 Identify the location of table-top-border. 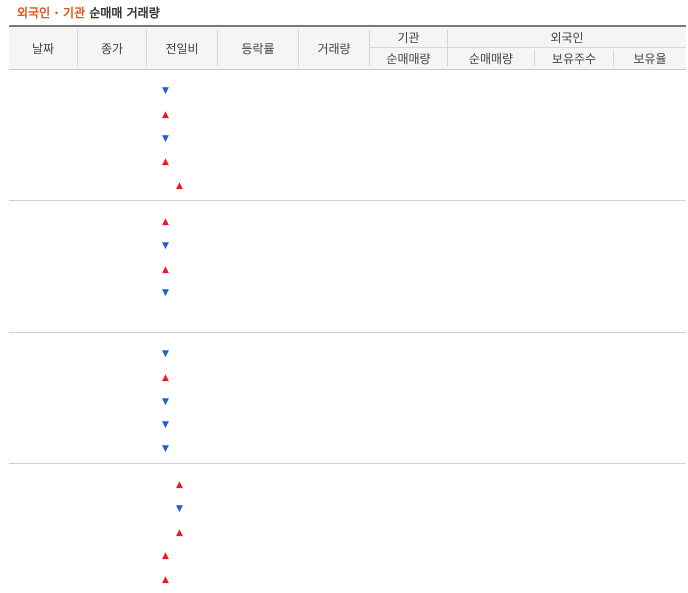
(347, 26).